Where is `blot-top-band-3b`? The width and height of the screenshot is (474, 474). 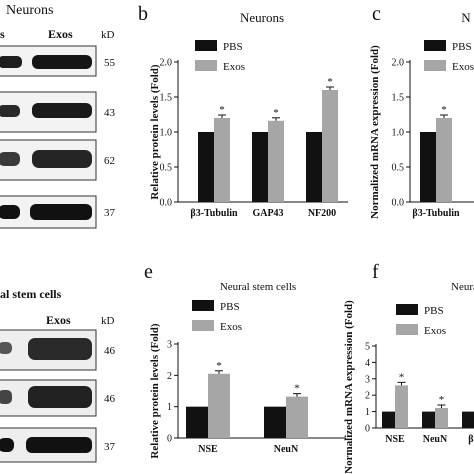 blot-top-band-3b is located at coordinates (62, 159).